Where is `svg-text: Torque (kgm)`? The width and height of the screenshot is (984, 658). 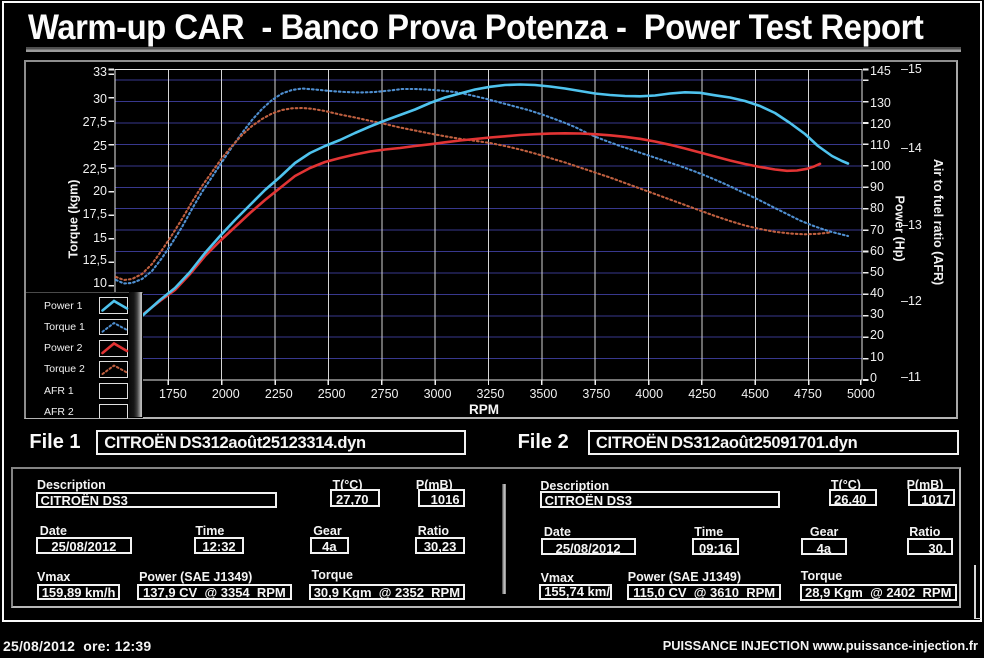 svg-text: Torque (kgm) is located at coordinates (74, 219).